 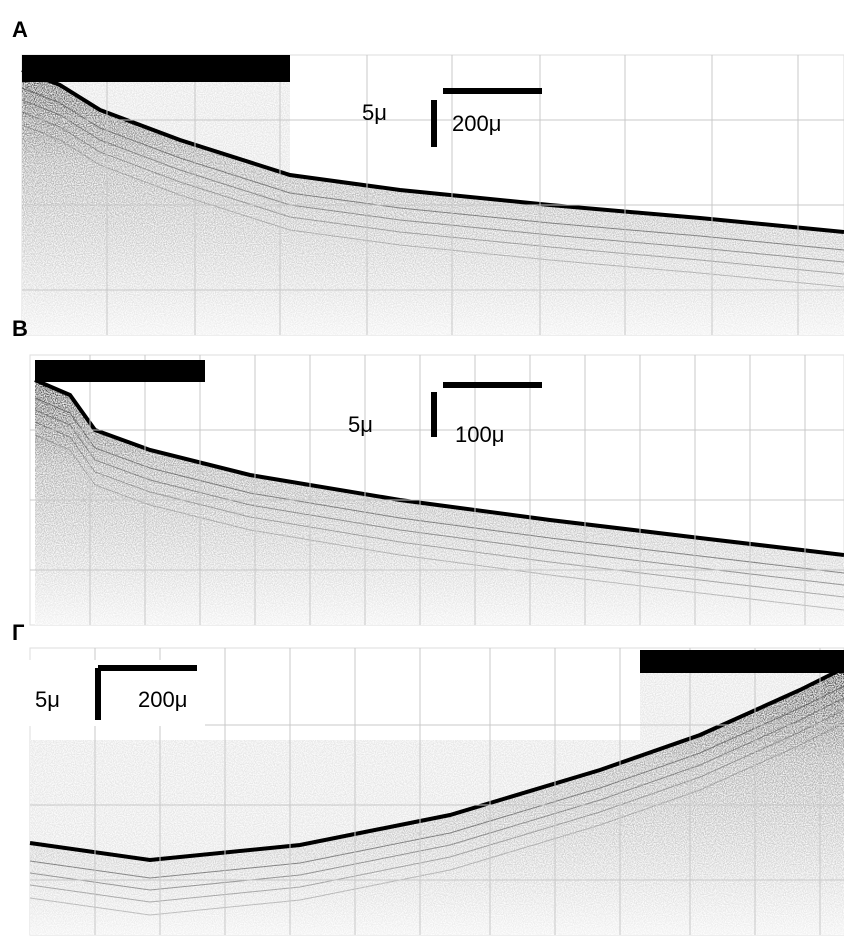 I want to click on panel-label: Г, so click(x=18, y=632).